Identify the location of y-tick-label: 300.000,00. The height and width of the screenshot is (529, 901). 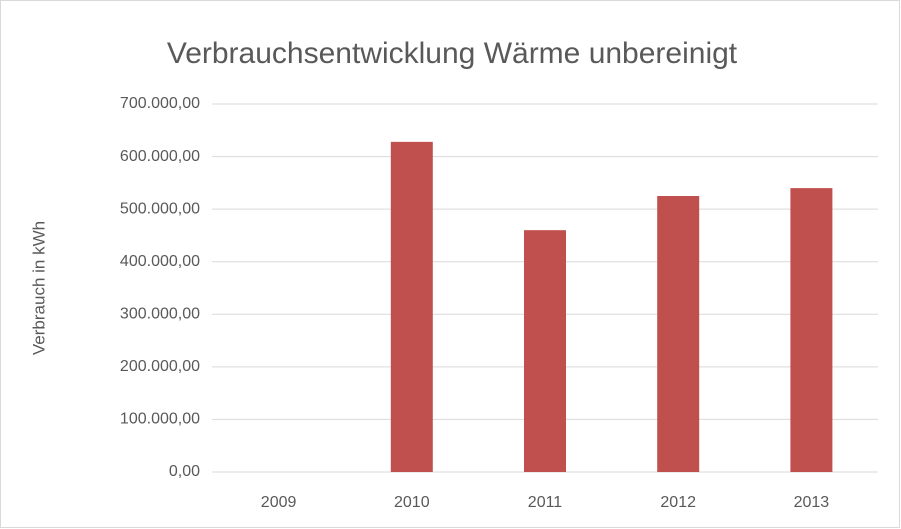
(160, 314).